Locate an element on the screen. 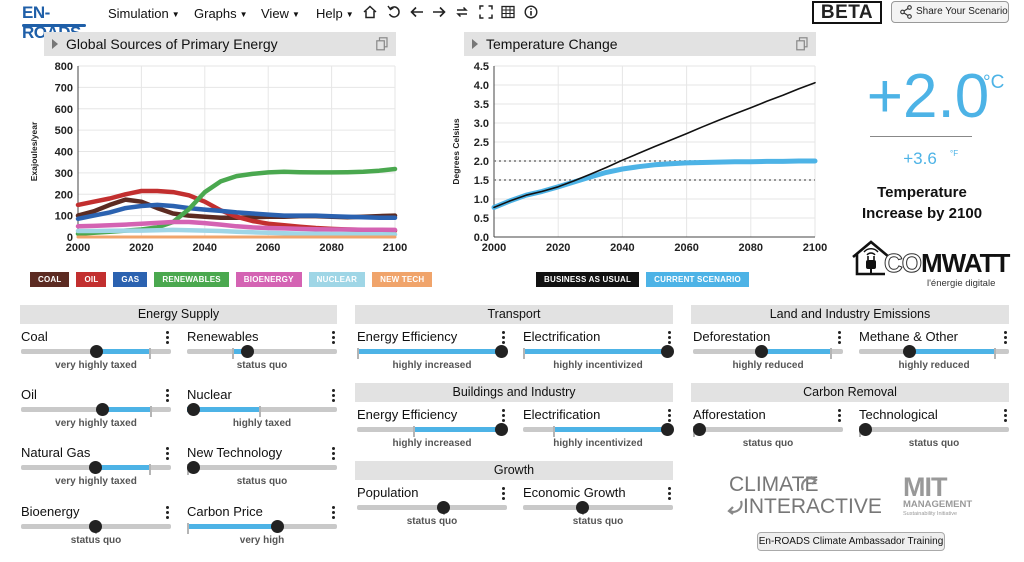  slider-oil: Oil very highly taxed is located at coordinates (96, 414).